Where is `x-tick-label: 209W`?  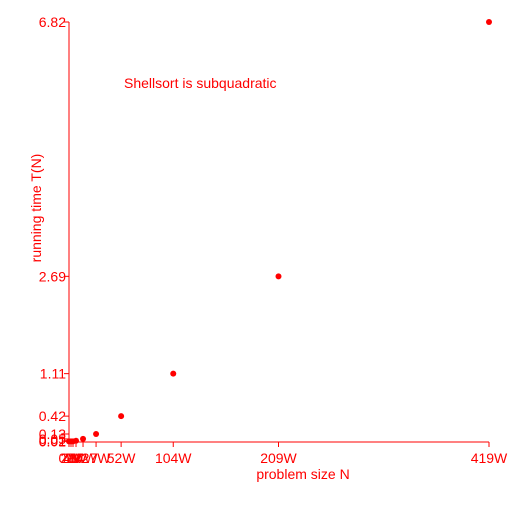
x-tick-label: 209W is located at coordinates (278, 458).